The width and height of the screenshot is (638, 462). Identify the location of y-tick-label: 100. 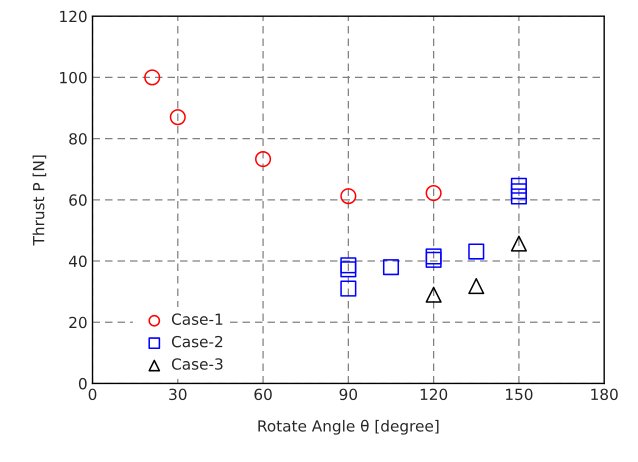
(73, 78).